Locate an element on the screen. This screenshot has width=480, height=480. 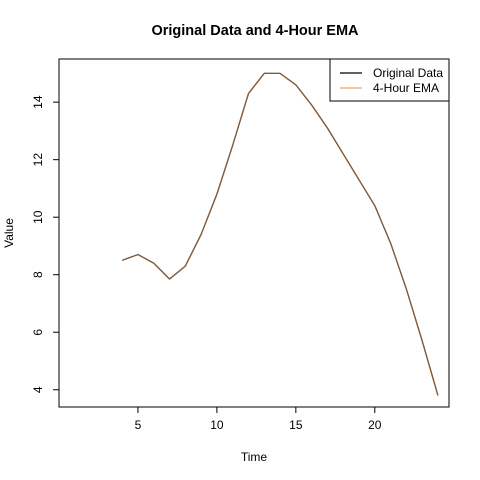
legend-box is located at coordinates (389, 80).